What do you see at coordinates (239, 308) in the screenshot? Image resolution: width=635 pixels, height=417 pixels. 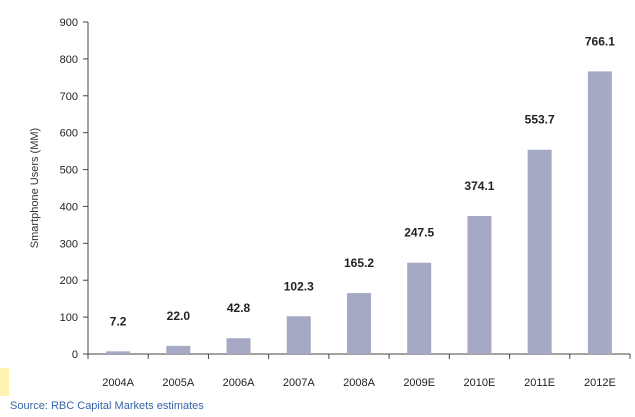 I see `data-label: 42.8` at bounding box center [239, 308].